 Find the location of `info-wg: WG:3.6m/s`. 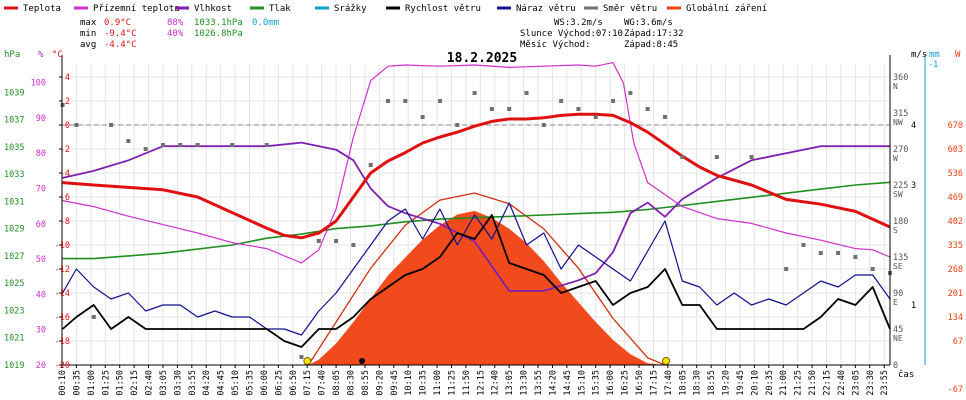

info-wg: WG:3.6m/s is located at coordinates (648, 23).